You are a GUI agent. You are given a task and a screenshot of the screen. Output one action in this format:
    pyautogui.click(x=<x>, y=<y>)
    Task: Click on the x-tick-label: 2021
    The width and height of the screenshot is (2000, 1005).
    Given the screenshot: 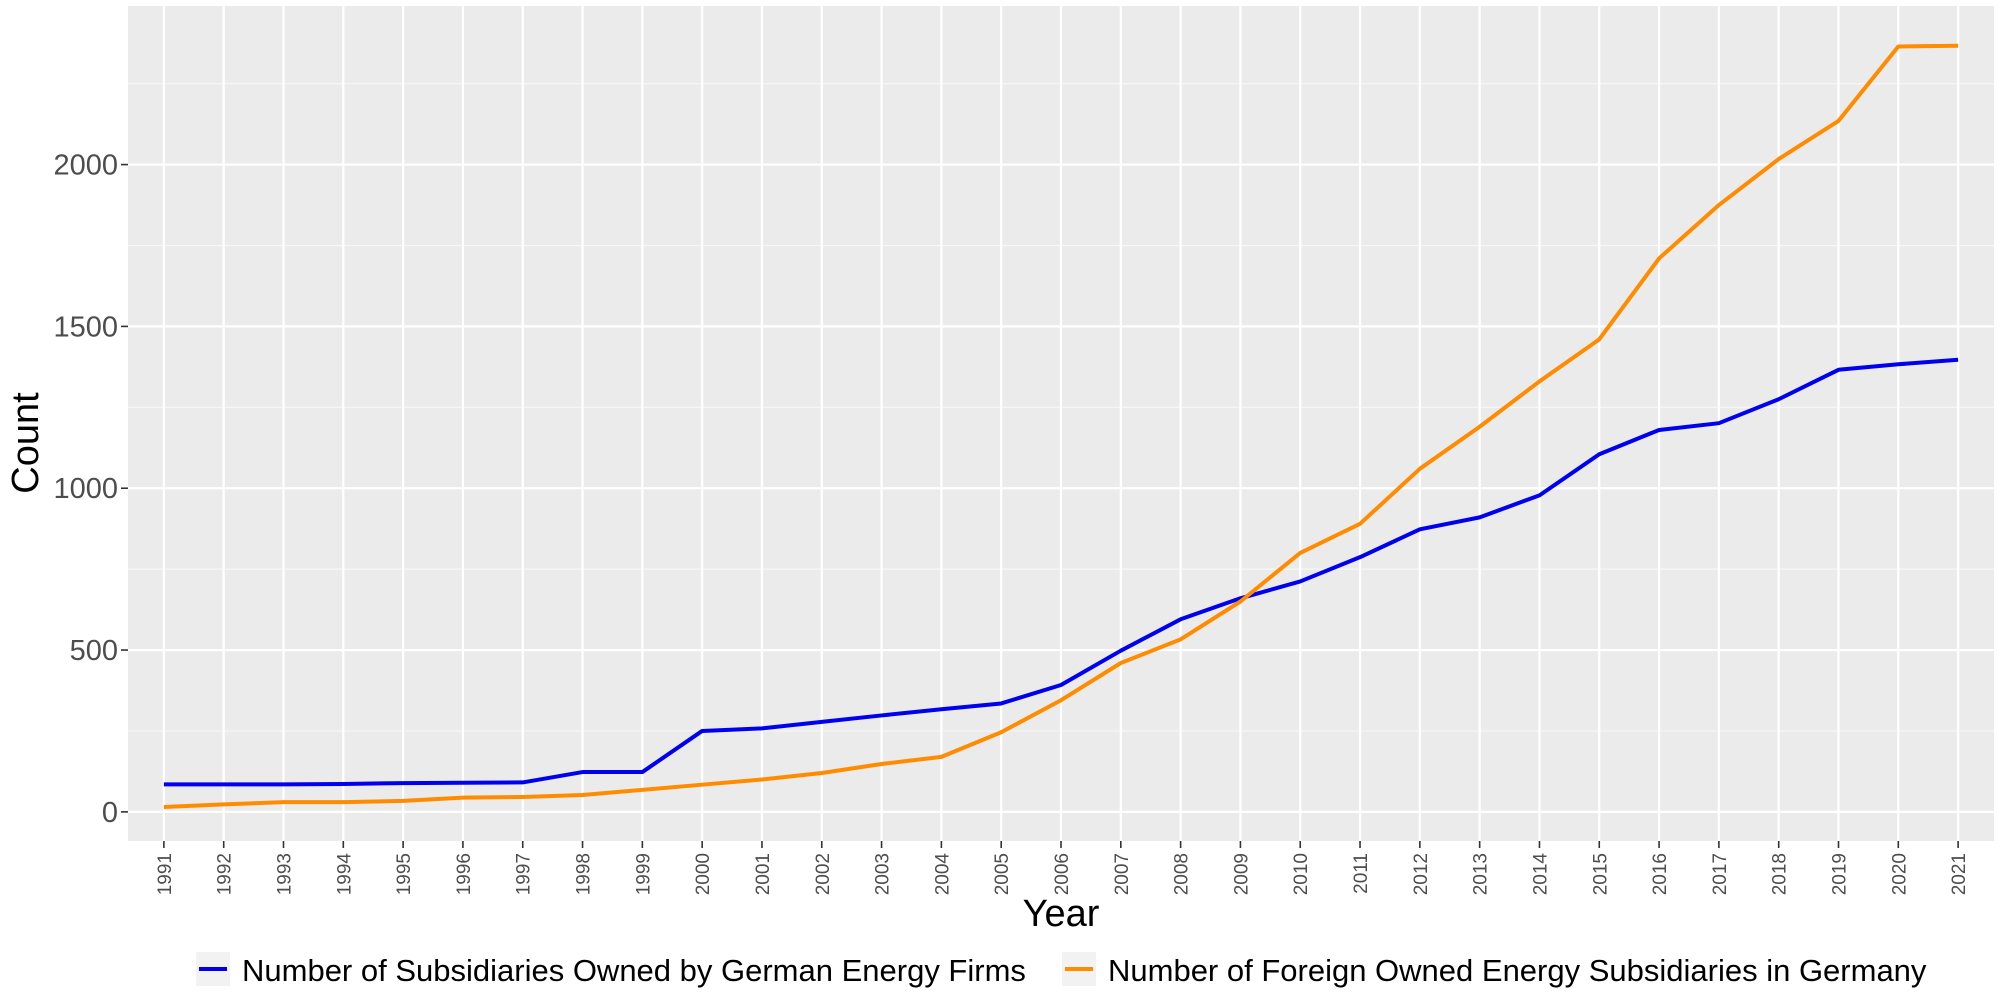 What is the action you would take?
    pyautogui.click(x=1959, y=874)
    